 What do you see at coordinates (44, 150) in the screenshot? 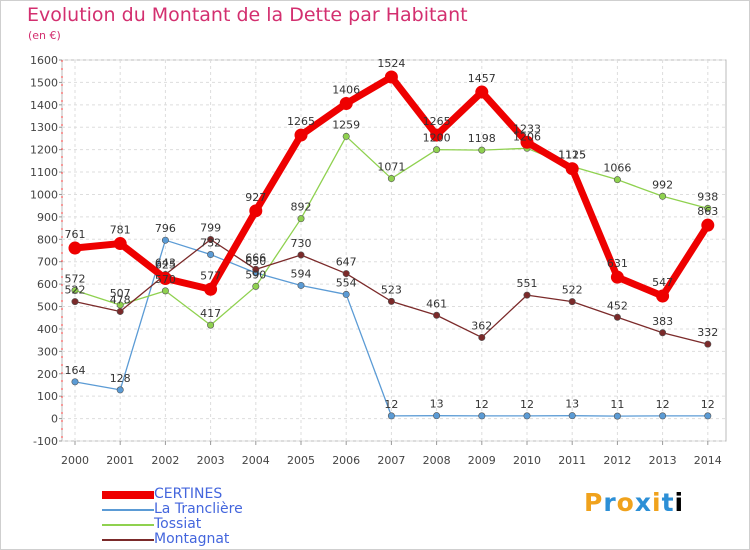
I see `y-tick-label: 1200` at bounding box center [44, 150].